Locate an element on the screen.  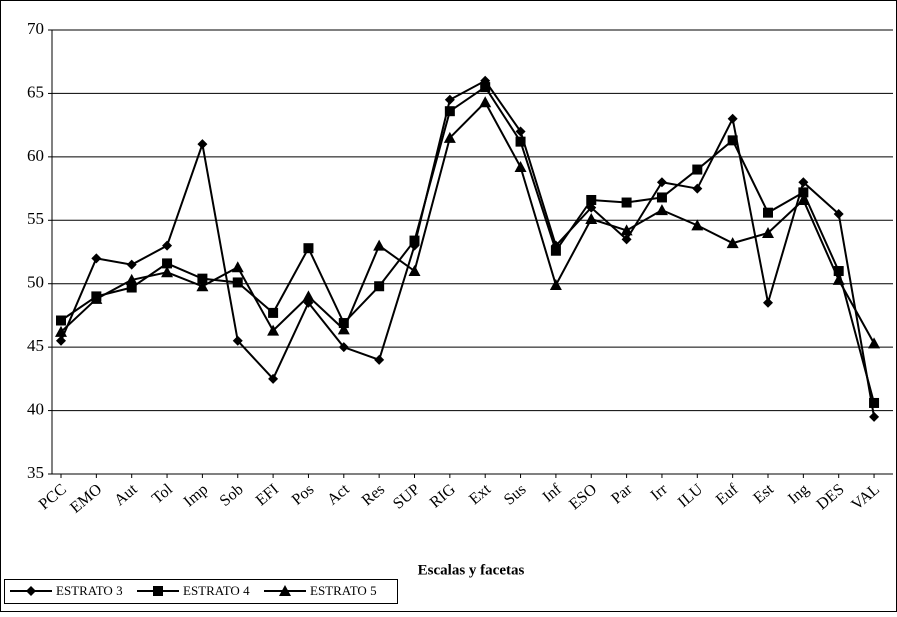
y-tick-label: 60 is located at coordinates (35, 155).